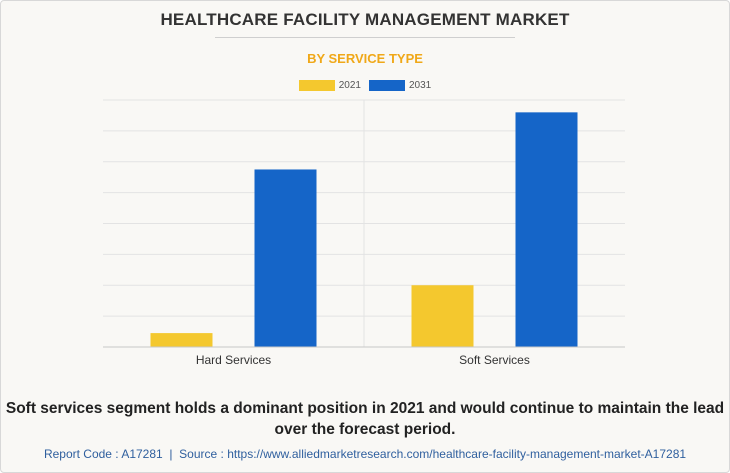  I want to click on legend-swatch-2021, so click(316, 85).